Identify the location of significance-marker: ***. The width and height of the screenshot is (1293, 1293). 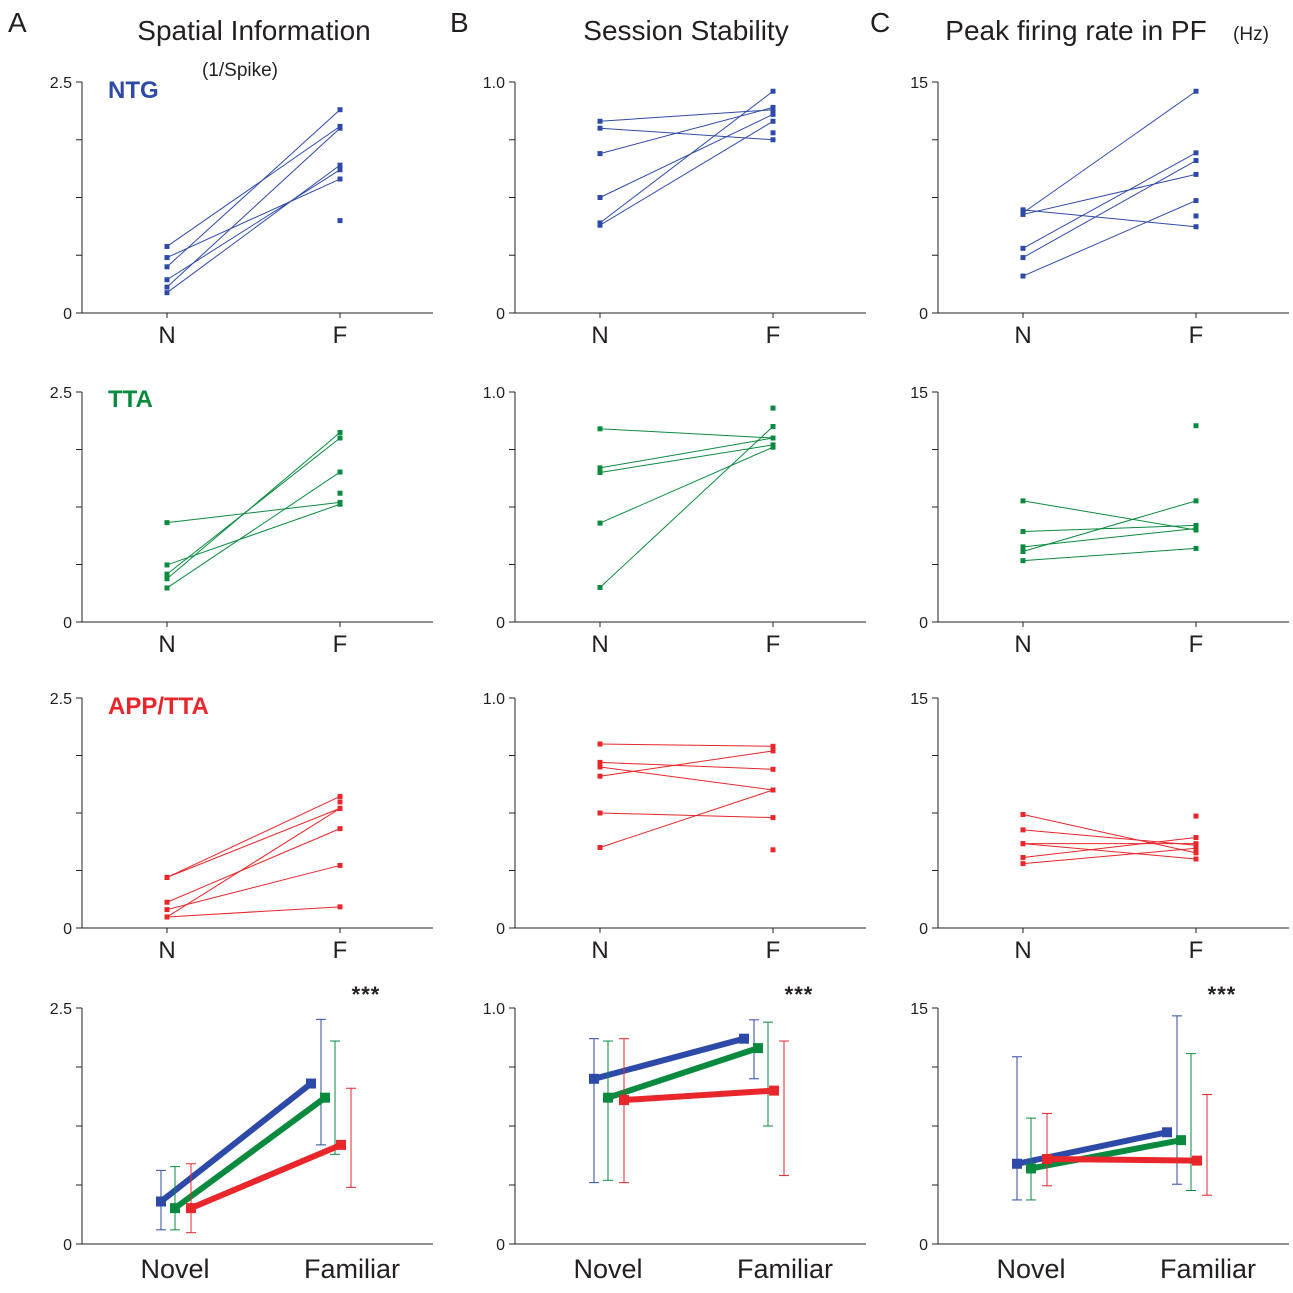
(366, 994).